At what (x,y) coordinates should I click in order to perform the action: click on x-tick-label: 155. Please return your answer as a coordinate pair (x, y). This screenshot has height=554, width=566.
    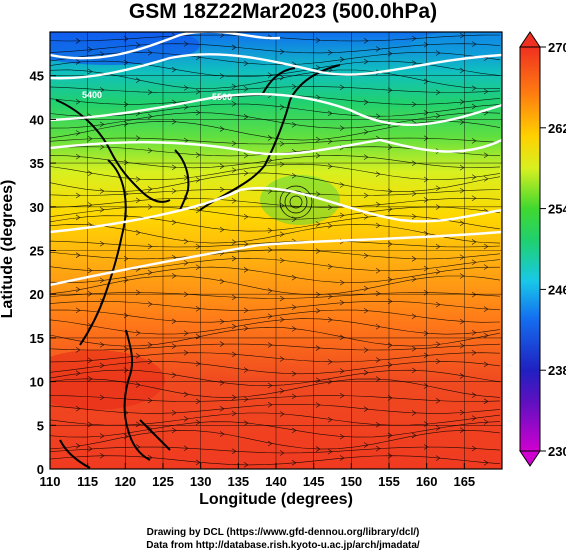
    Looking at the image, I should click on (389, 481).